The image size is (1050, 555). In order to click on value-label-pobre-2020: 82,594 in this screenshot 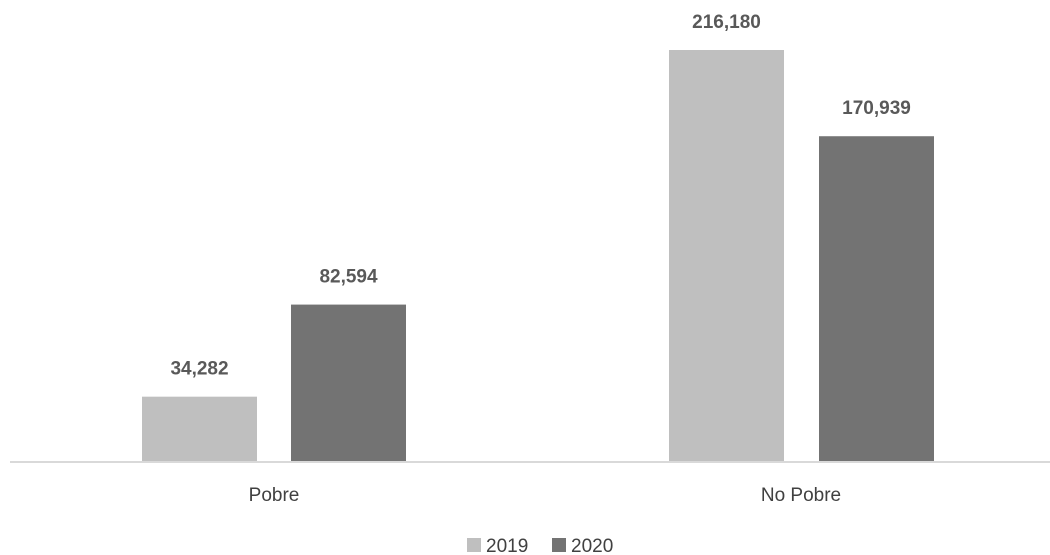, I will do `click(348, 277)`.